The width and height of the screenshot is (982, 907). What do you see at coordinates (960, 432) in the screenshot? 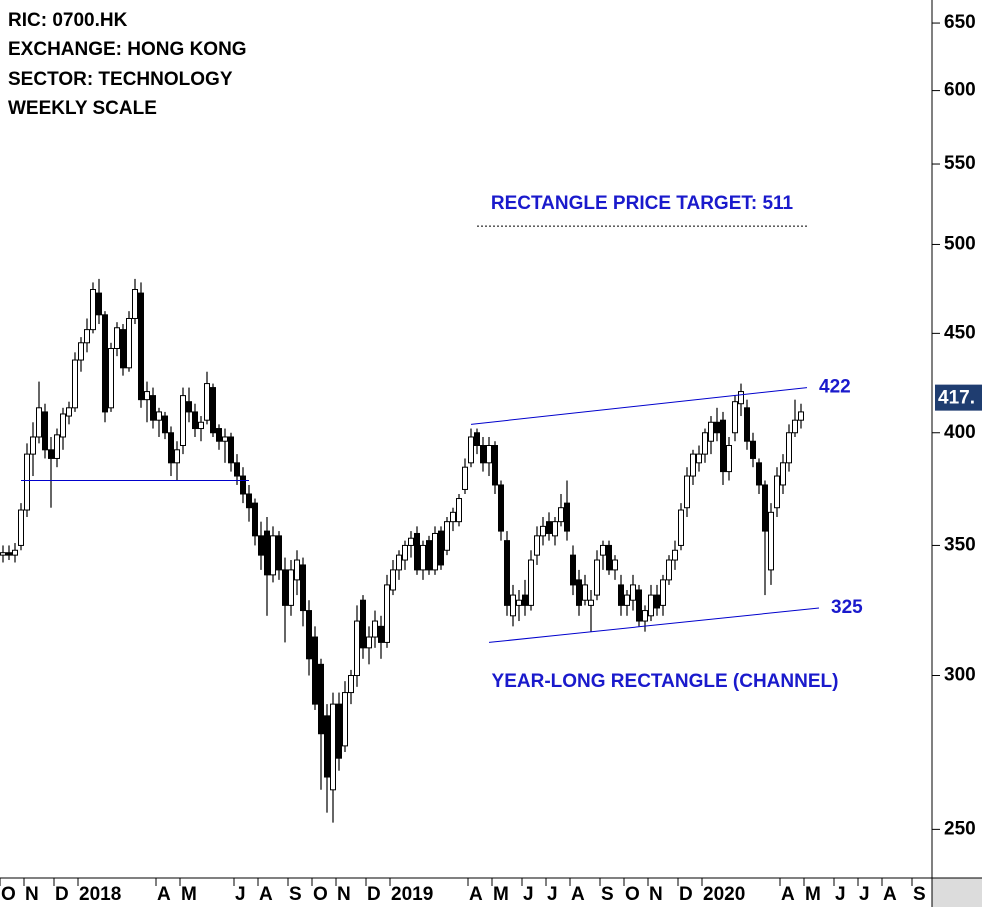
I see `y-tick-label: 400` at bounding box center [960, 432].